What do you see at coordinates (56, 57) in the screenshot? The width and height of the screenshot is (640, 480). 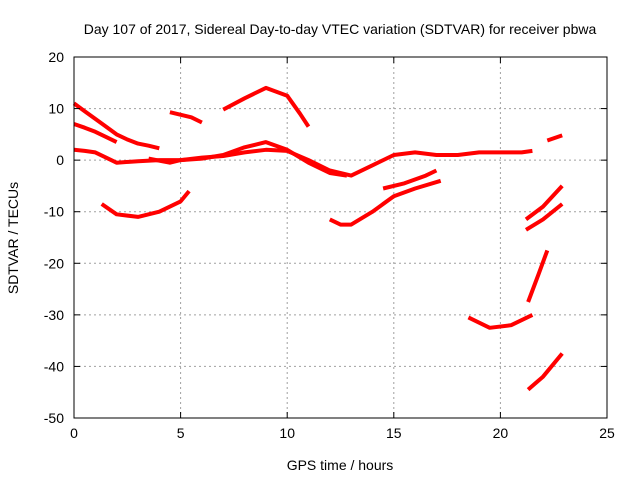 I see `y-tick-label: 20` at bounding box center [56, 57].